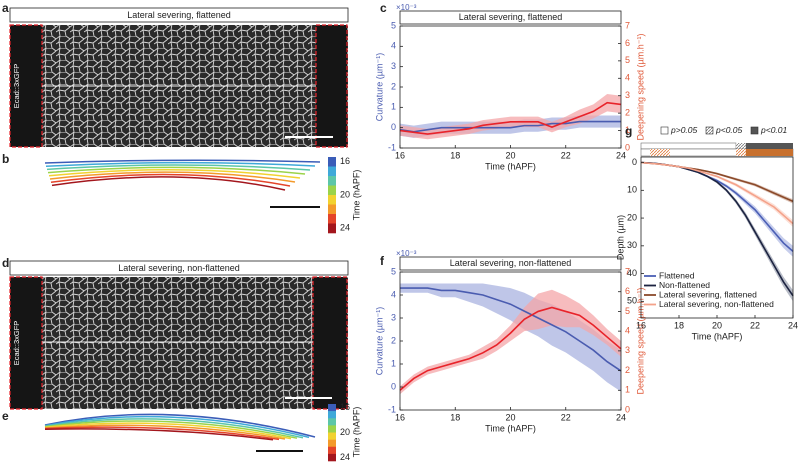 The height and width of the screenshot is (468, 799). Describe the element at coordinates (632, 301) in the screenshot. I see `y-tick-label: 50` at that location.